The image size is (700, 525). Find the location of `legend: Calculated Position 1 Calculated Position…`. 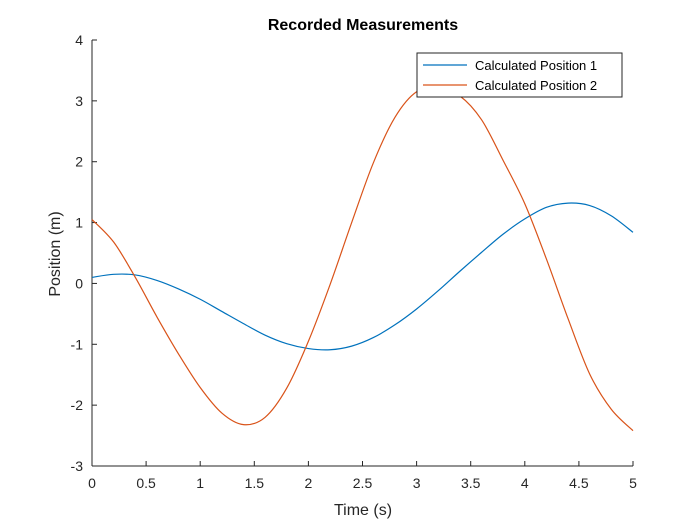

legend: Calculated Position 1 Calculated Position… is located at coordinates (519, 75).